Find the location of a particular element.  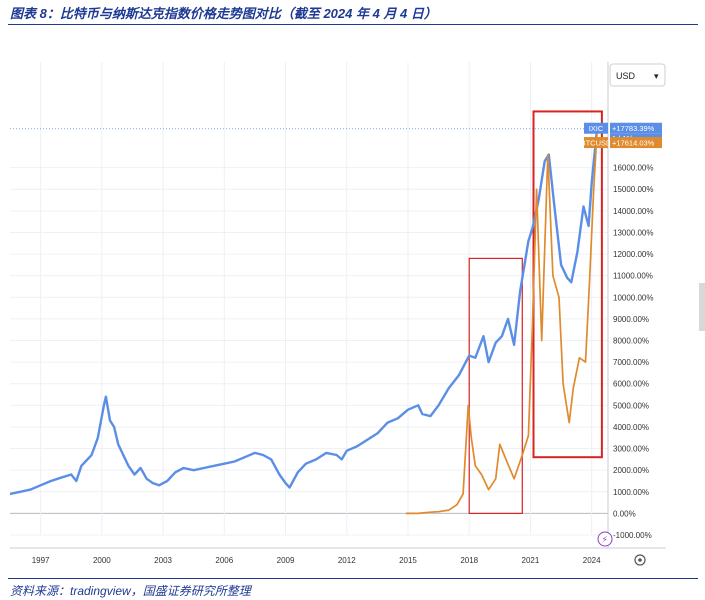

series-name-label: IXIC is located at coordinates (596, 128).